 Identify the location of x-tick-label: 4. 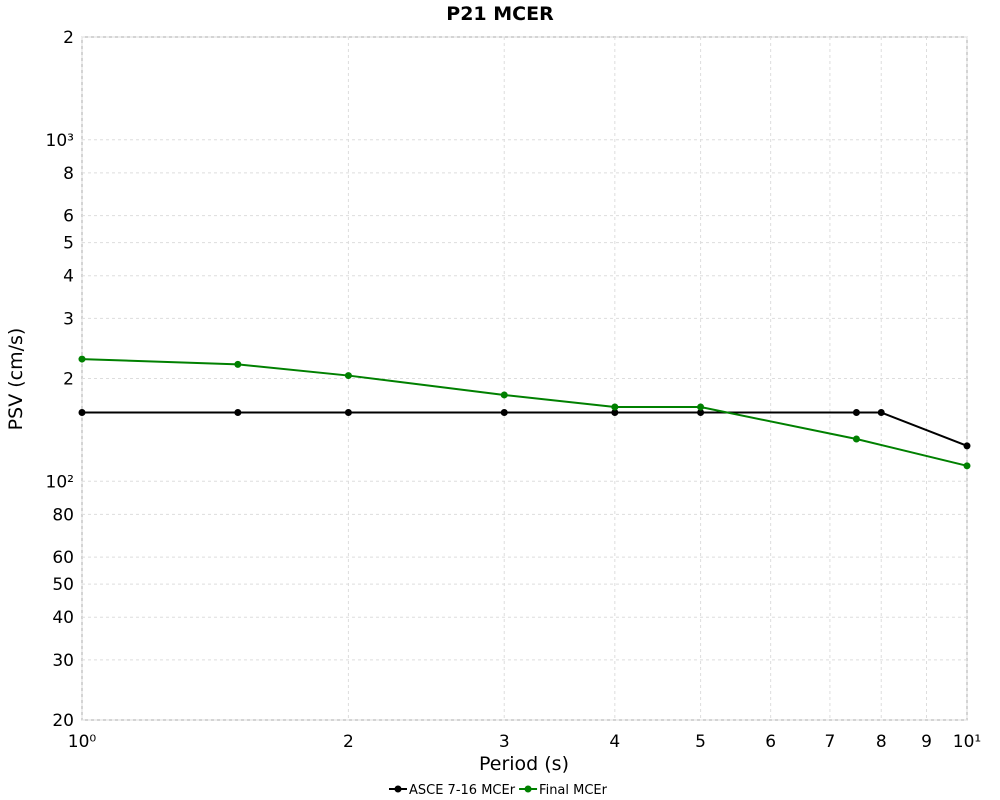
(614, 742).